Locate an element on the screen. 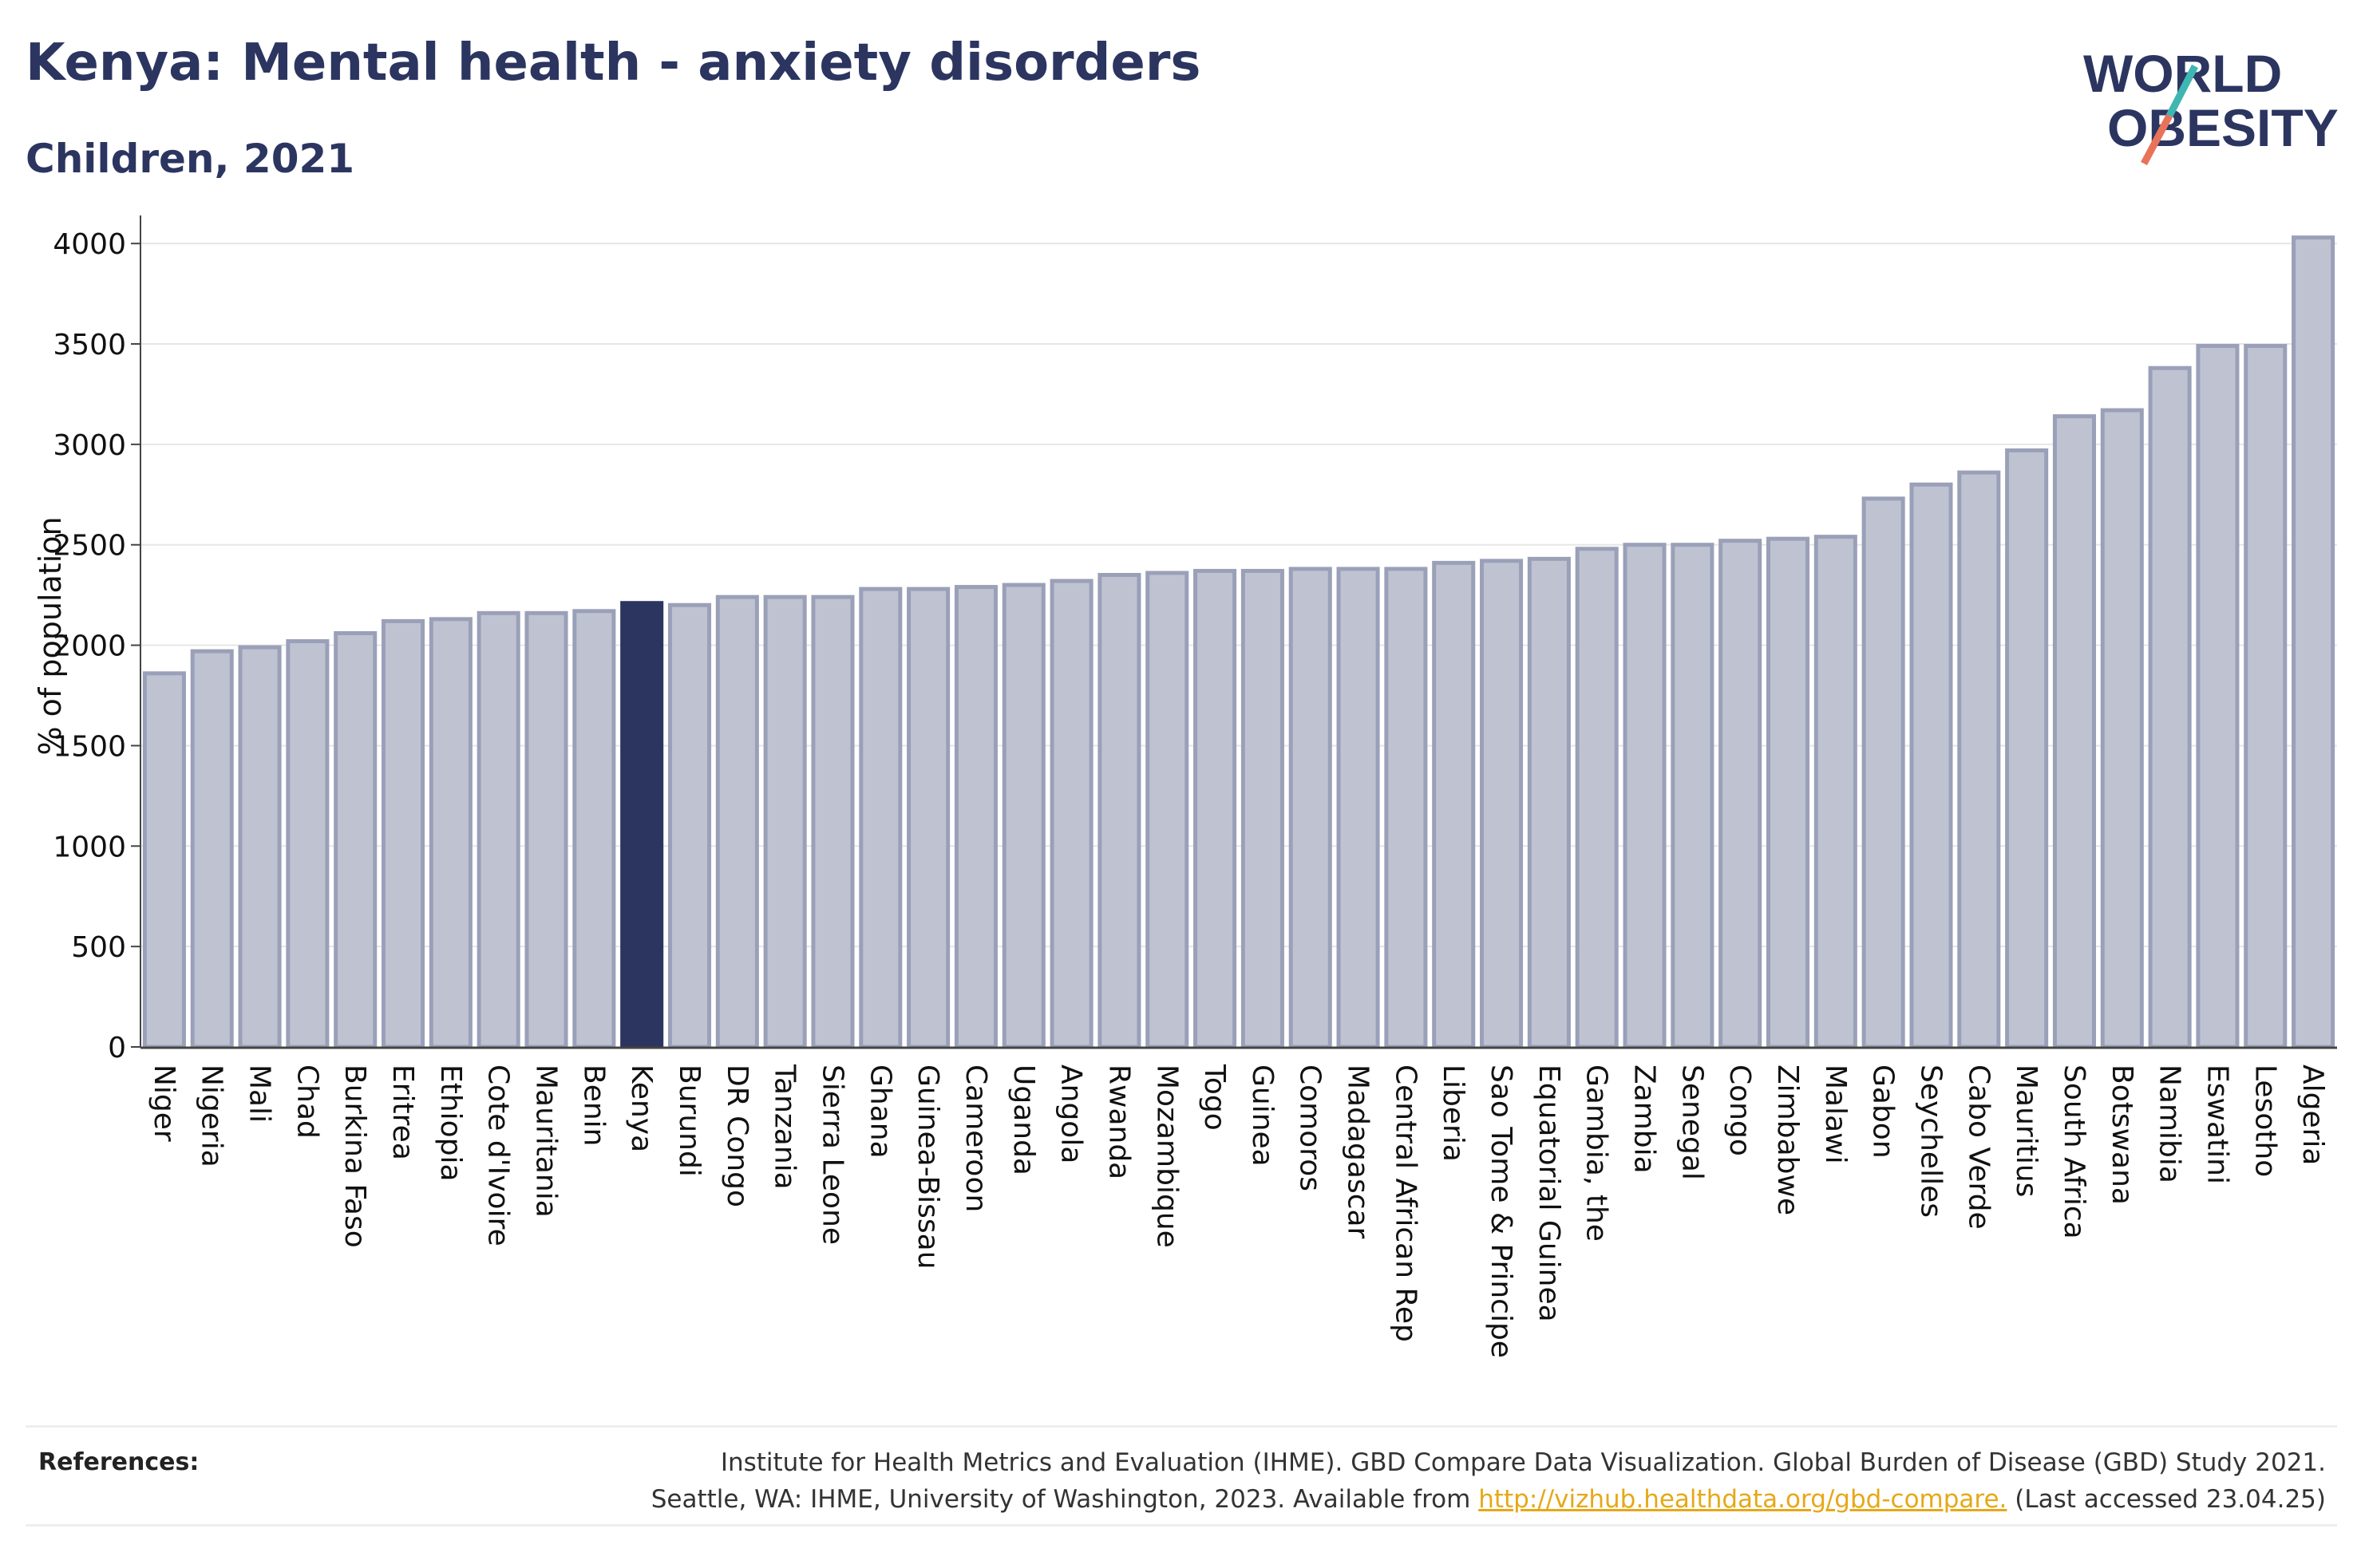 Image resolution: width=2361 pixels, height=1568 pixels. x-tick-label: Sierra Leone is located at coordinates (832, 1154).